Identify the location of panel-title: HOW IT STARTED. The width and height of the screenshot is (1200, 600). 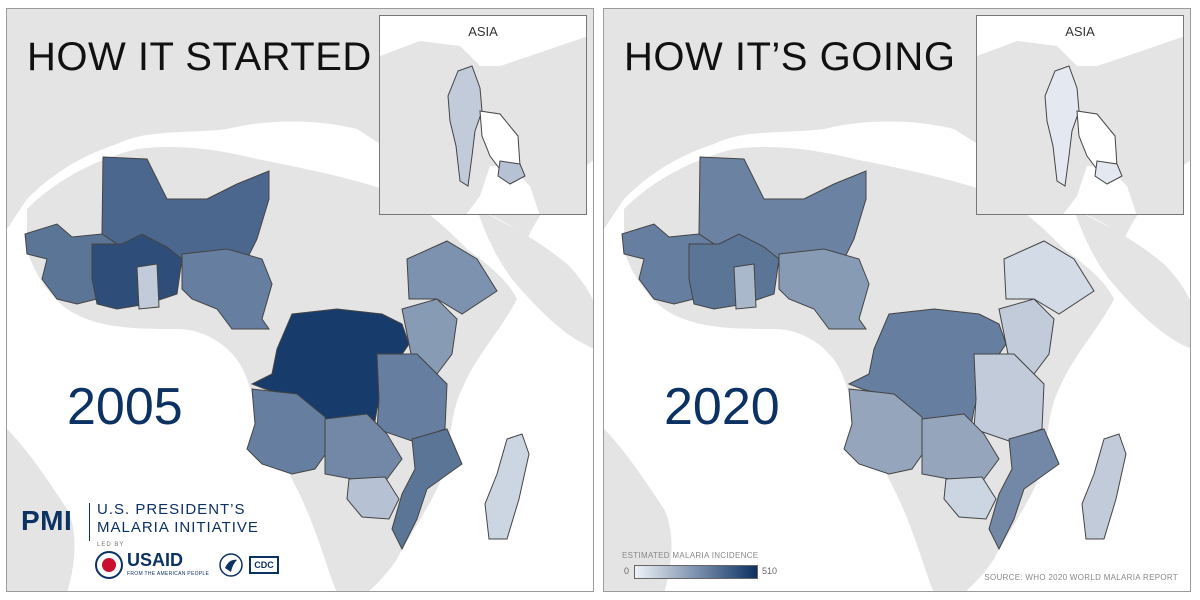
(199, 57).